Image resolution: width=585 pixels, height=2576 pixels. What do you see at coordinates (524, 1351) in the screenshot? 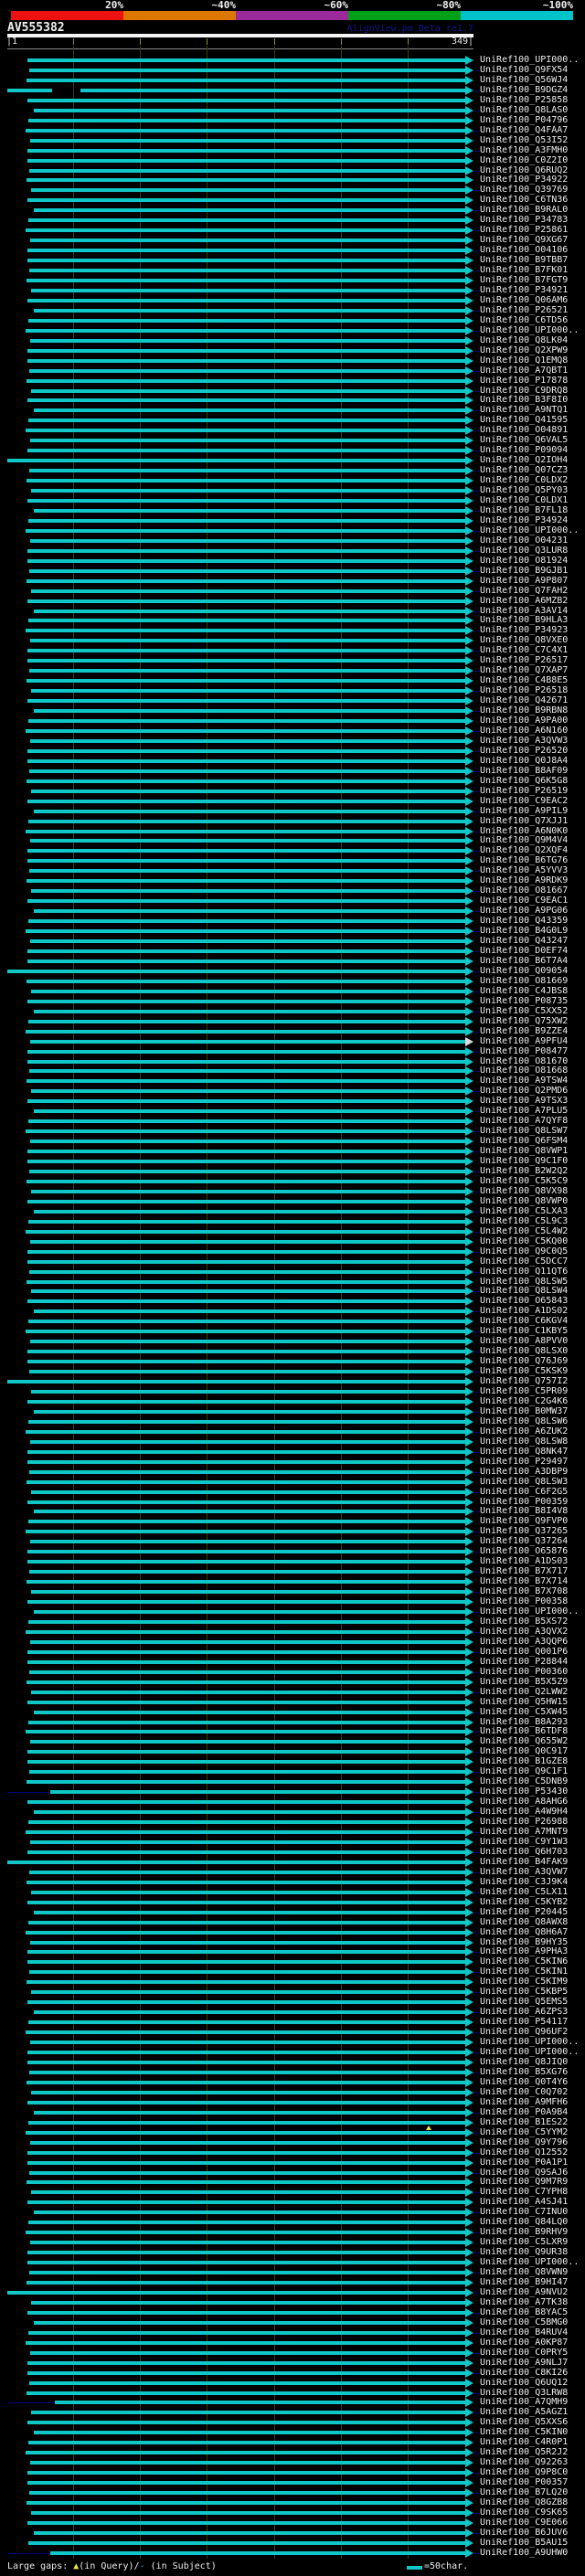
I see `hit-label: UniRef100_Q8LSX0` at bounding box center [524, 1351].